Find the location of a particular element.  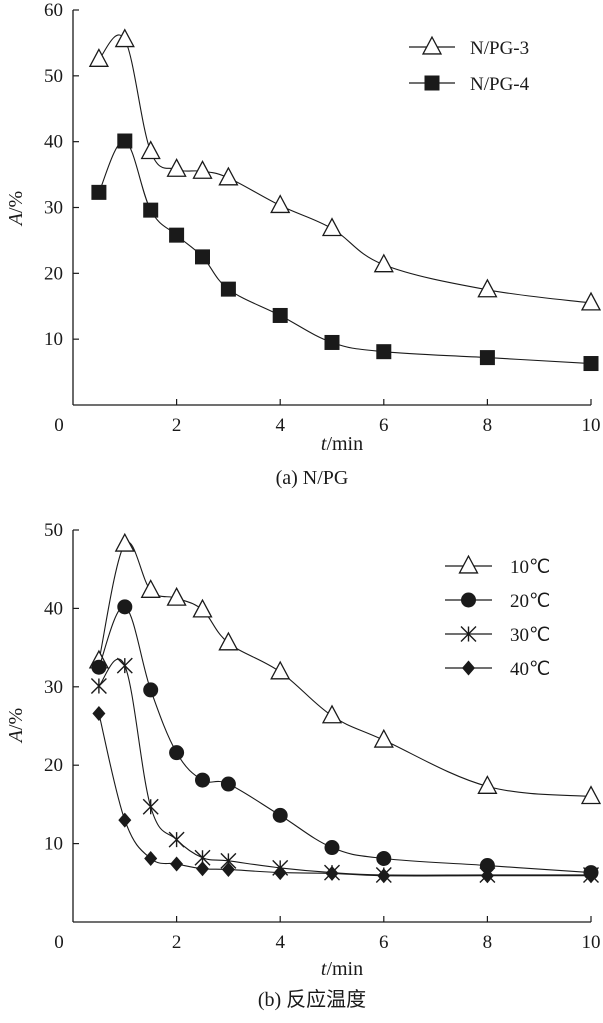

legend-entry: N/PG-4 is located at coordinates (469, 84).